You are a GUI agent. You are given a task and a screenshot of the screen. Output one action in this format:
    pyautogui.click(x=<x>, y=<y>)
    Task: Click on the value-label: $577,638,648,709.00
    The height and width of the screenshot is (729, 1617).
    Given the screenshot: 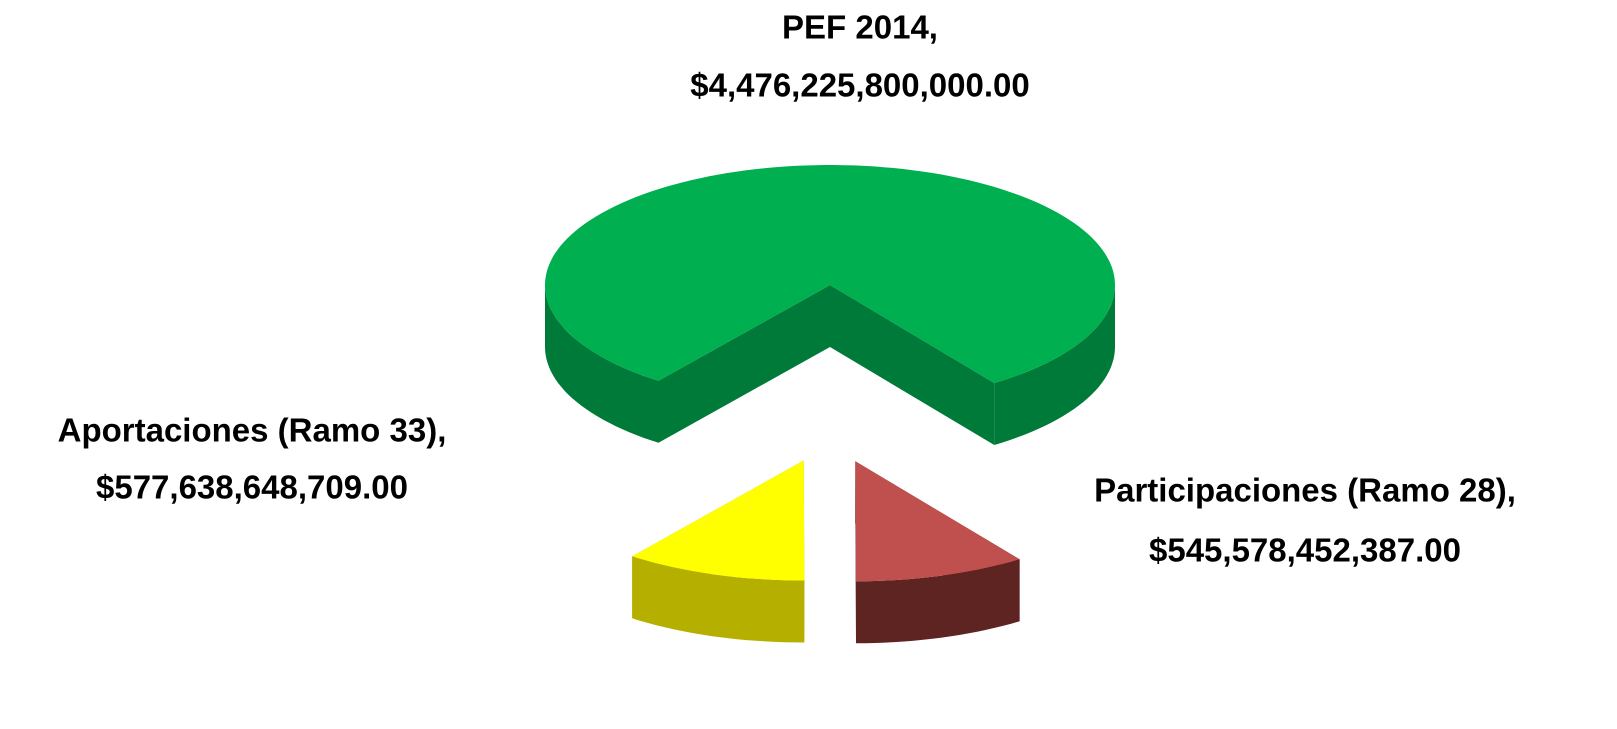 What is the action you would take?
    pyautogui.click(x=252, y=487)
    